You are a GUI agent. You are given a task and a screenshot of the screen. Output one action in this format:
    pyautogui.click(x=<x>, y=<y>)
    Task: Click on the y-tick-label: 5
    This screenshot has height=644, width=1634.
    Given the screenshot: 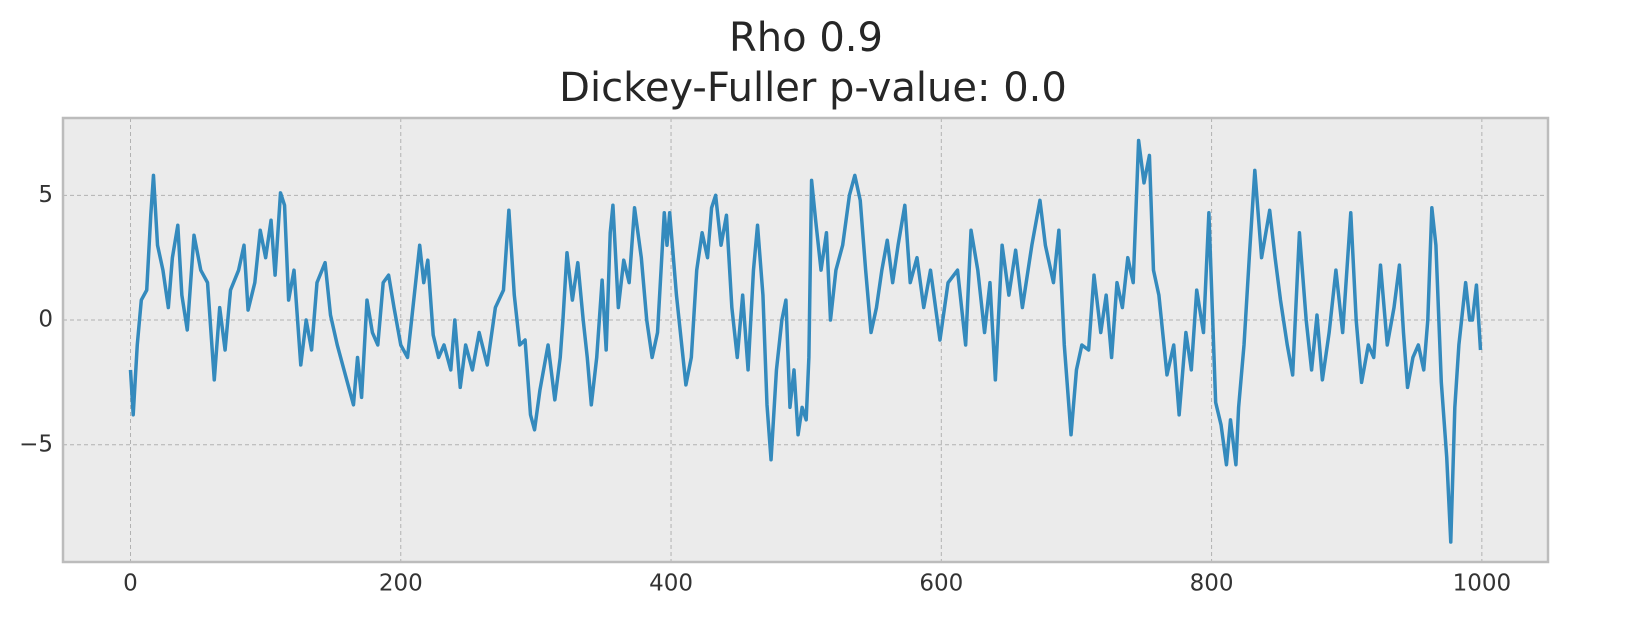 What is the action you would take?
    pyautogui.click(x=45, y=195)
    